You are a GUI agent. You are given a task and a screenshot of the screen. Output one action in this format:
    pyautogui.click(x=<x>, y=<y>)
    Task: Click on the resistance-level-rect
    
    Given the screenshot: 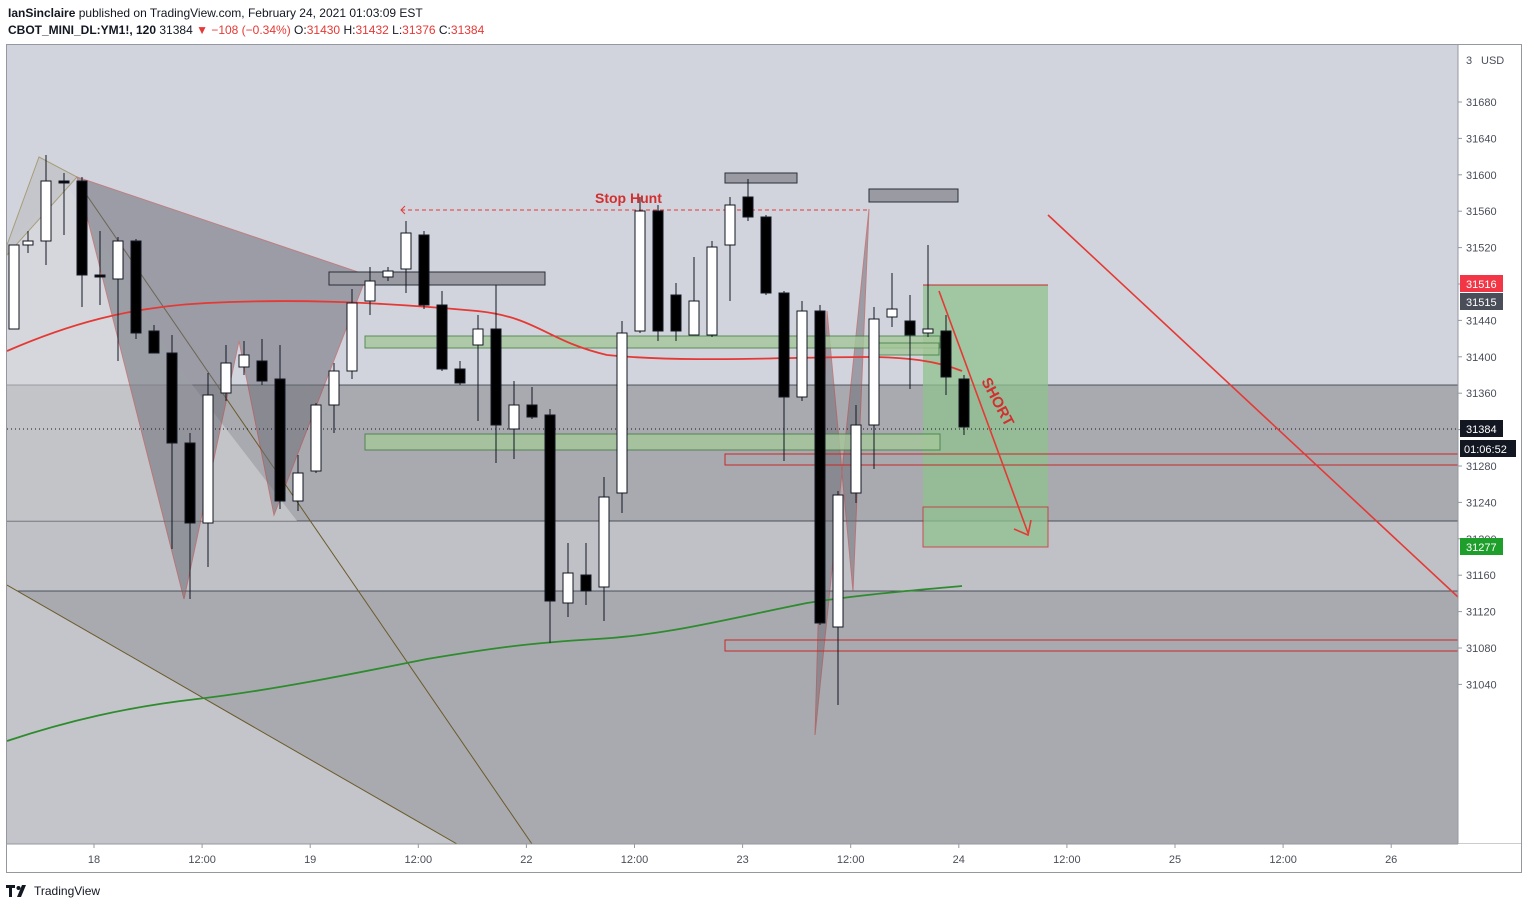 What is the action you would take?
    pyautogui.click(x=1091, y=459)
    